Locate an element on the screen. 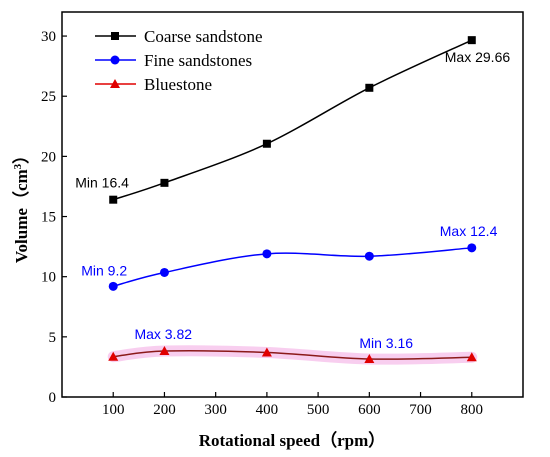 The height and width of the screenshot is (457, 550). x-tick-label: 300 is located at coordinates (215, 410).